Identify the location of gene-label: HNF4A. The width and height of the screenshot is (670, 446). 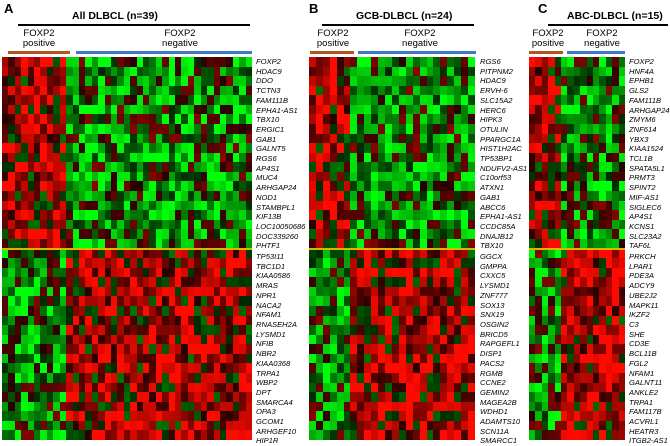
(641, 71).